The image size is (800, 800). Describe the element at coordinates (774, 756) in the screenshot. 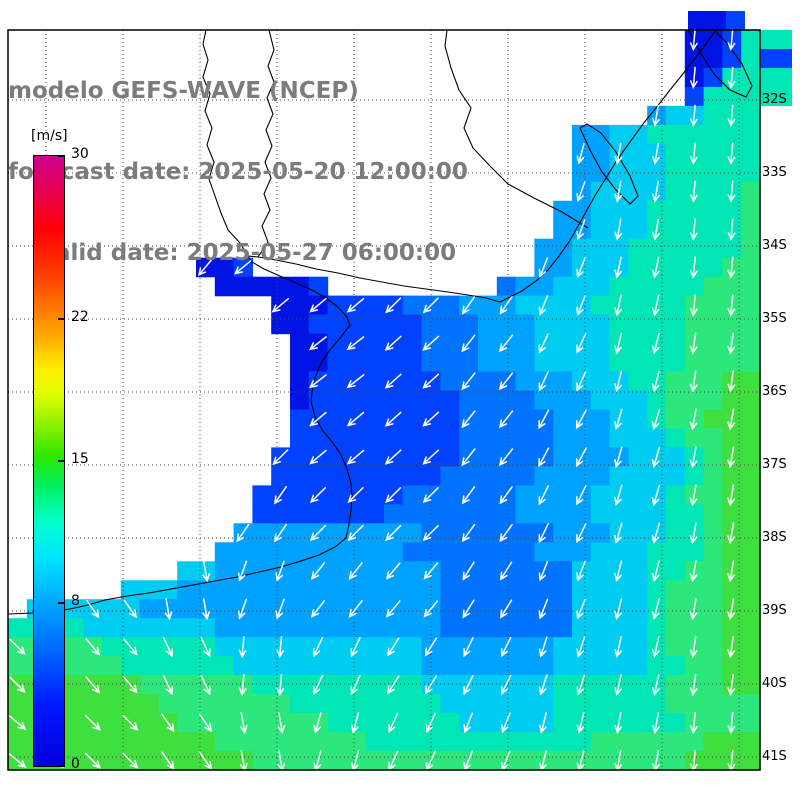

I see `lat-label: 41S` at that location.